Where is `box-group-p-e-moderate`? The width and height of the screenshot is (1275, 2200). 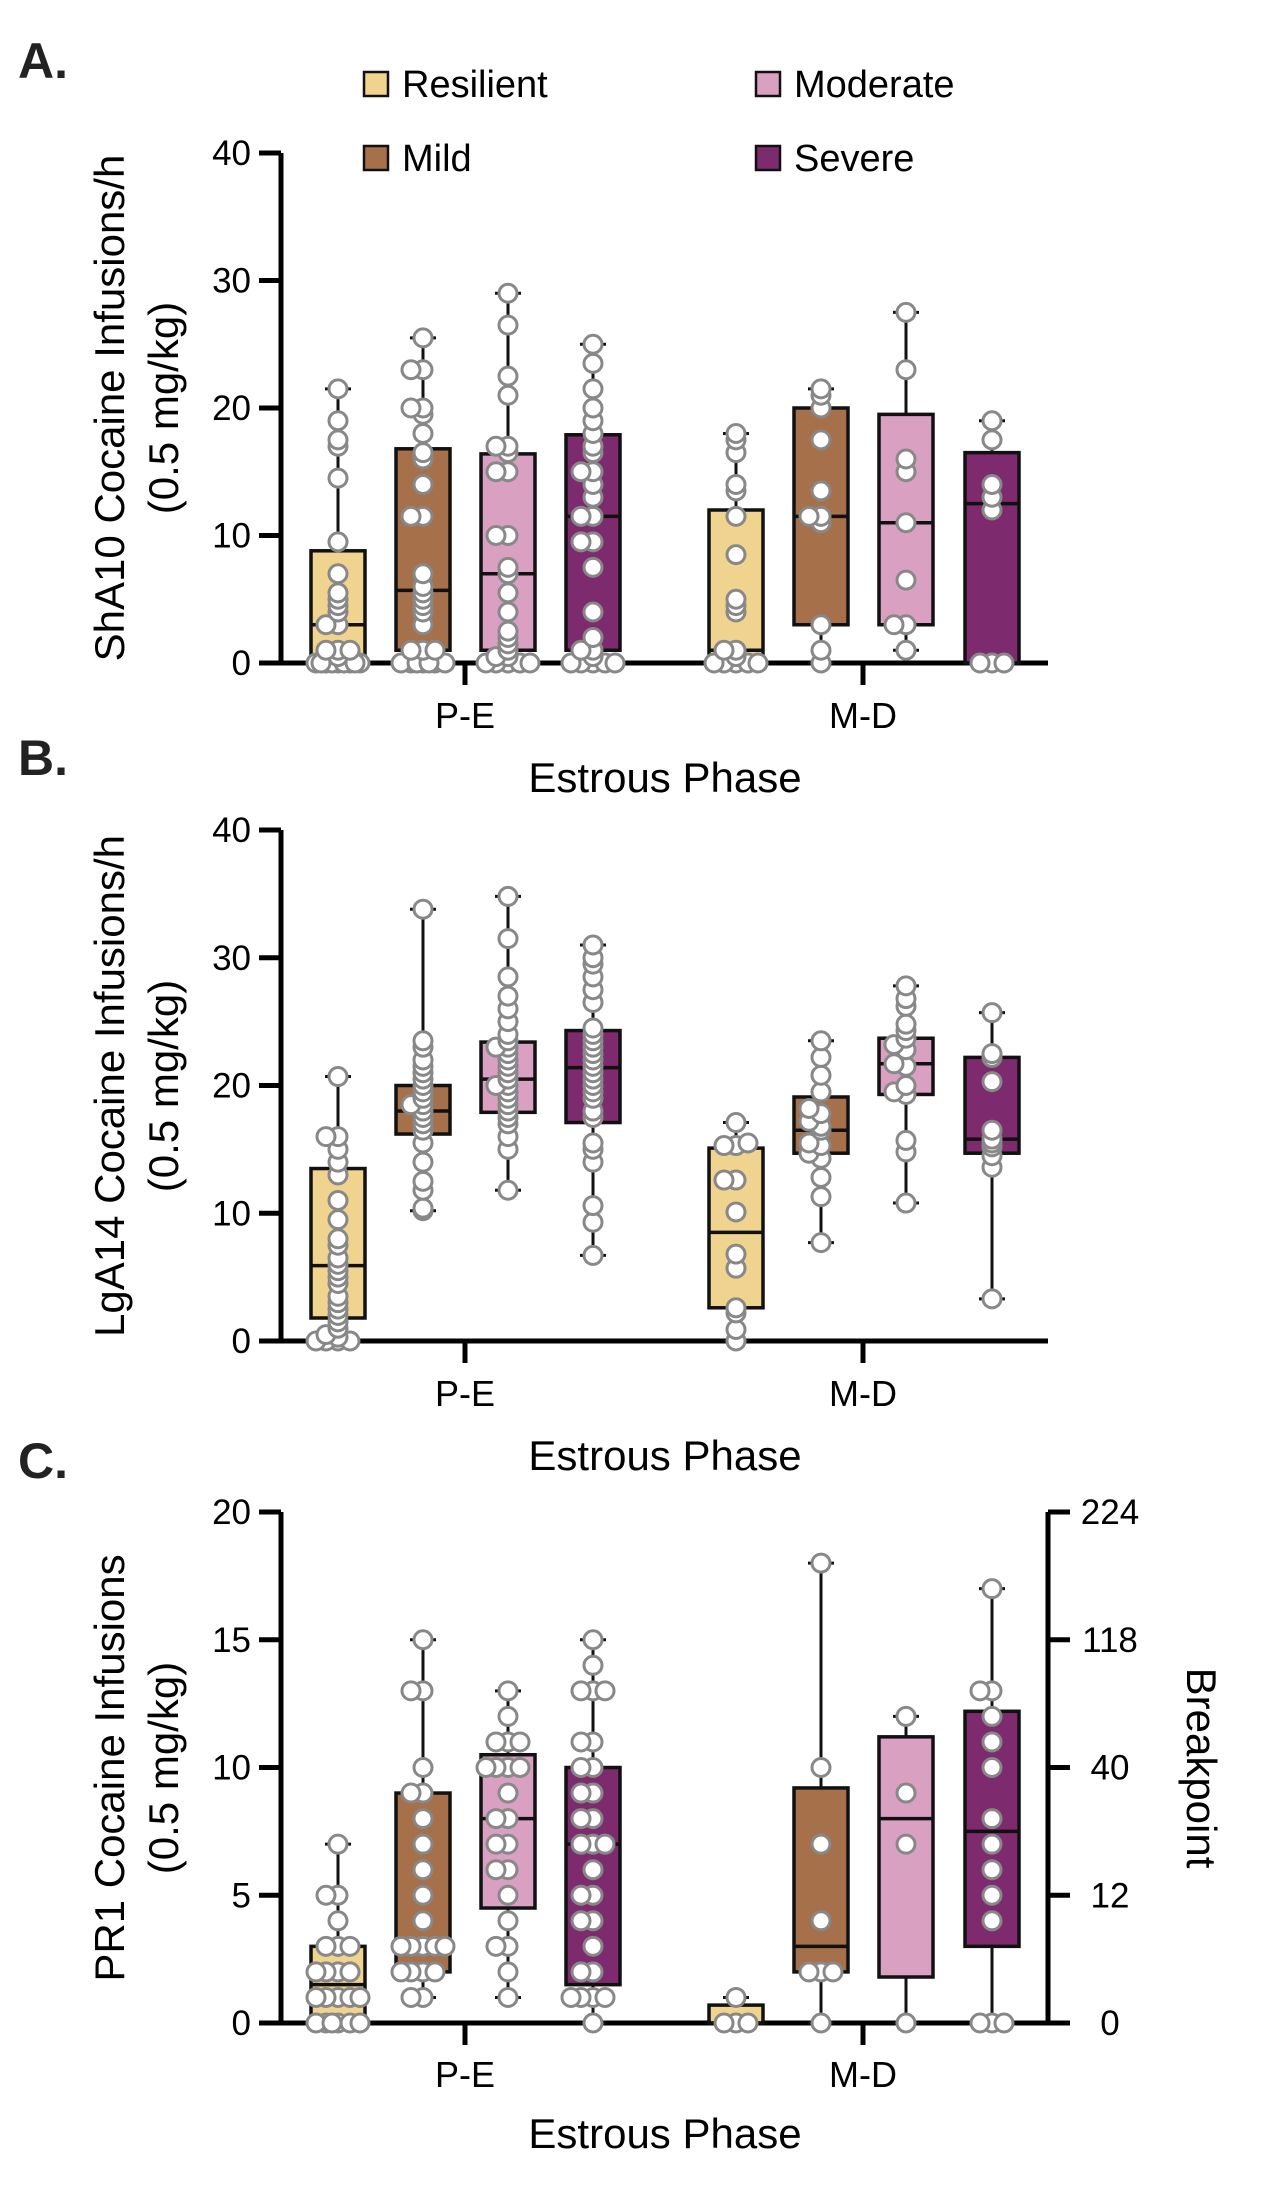 box-group-p-e-moderate is located at coordinates (508, 478).